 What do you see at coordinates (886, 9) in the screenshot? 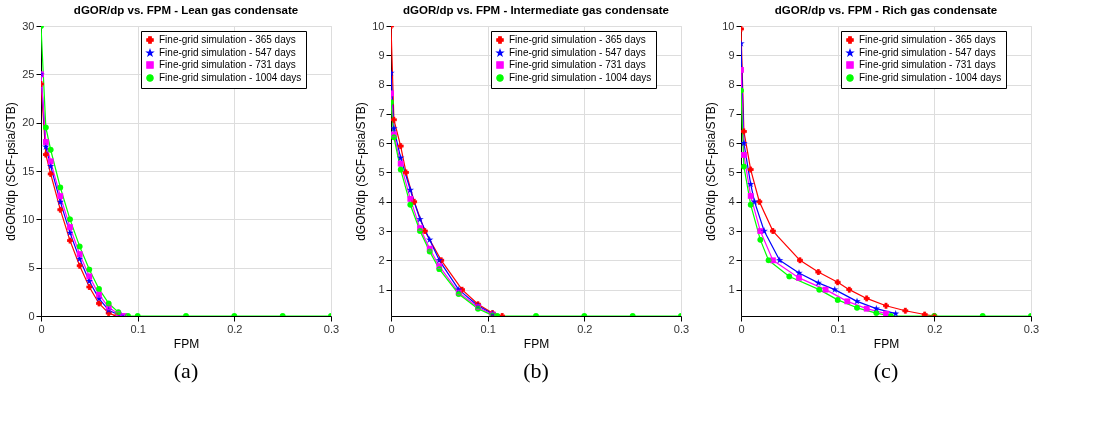
I see `chart-title: dGOR/dp vs. FPM - Rich gas condensate` at bounding box center [886, 9].